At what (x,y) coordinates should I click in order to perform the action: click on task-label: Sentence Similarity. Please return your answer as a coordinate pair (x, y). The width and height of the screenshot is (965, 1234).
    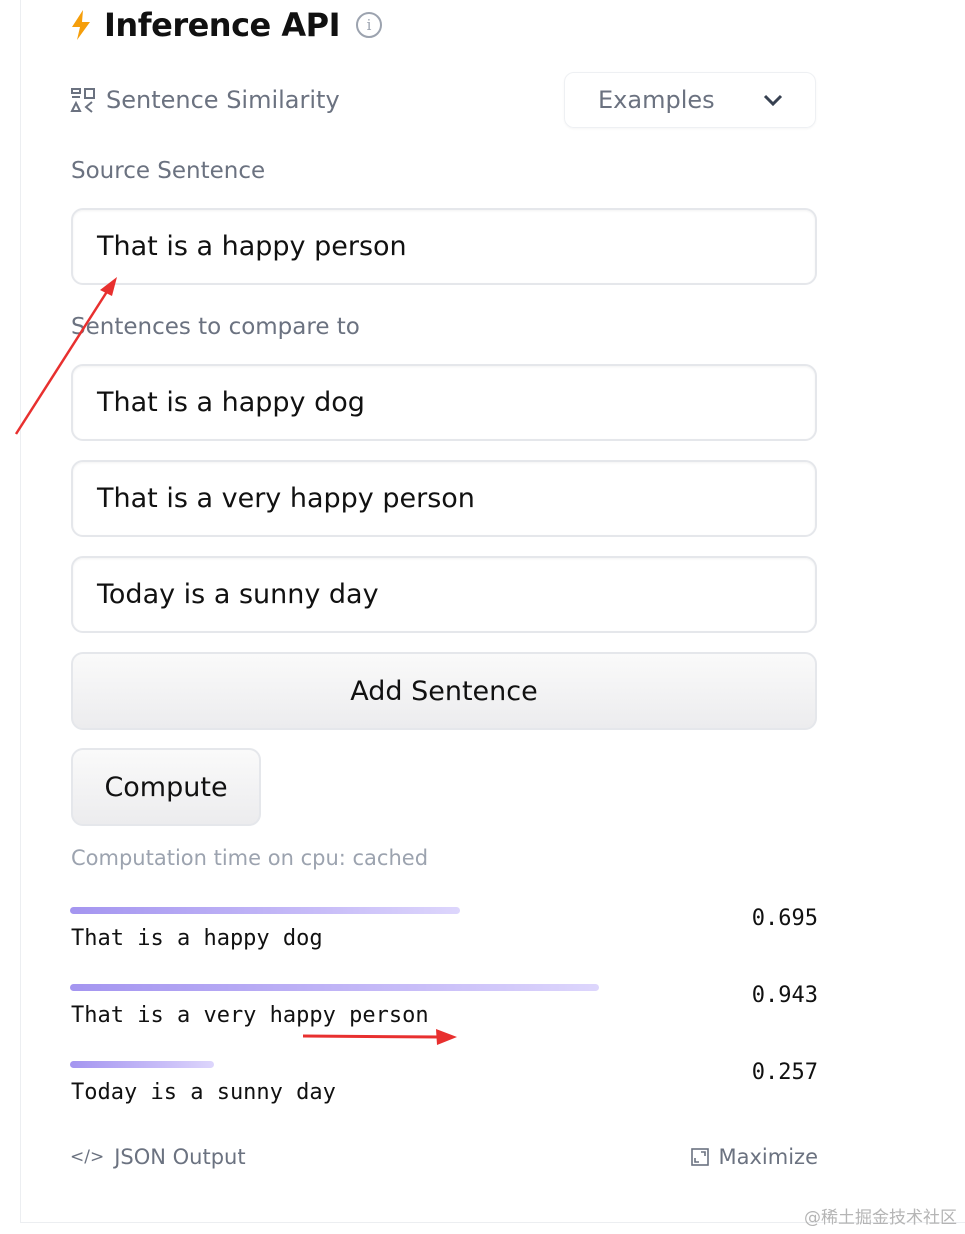
    Looking at the image, I should click on (205, 100).